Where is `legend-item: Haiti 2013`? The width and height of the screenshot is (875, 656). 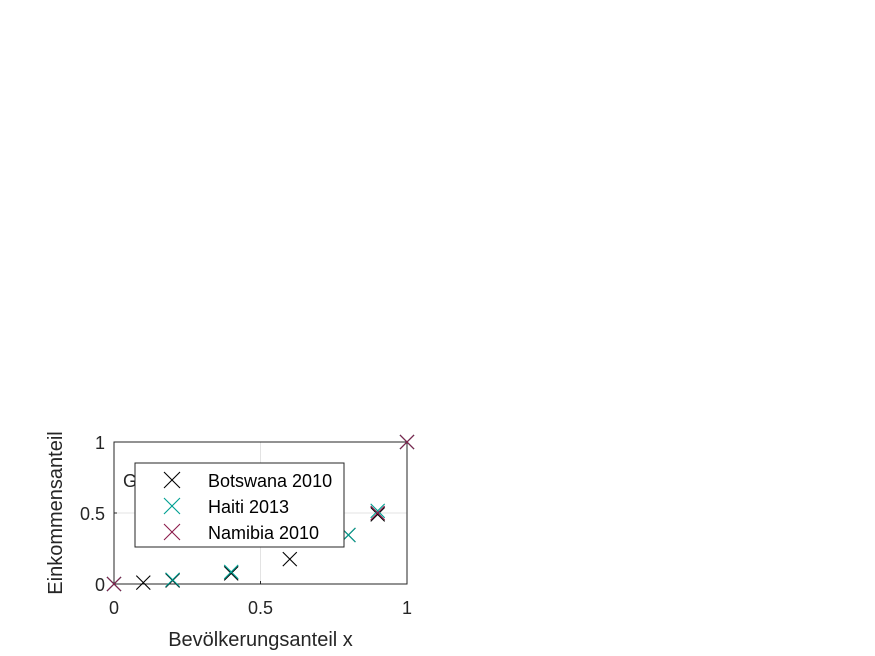 legend-item: Haiti 2013 is located at coordinates (226, 507).